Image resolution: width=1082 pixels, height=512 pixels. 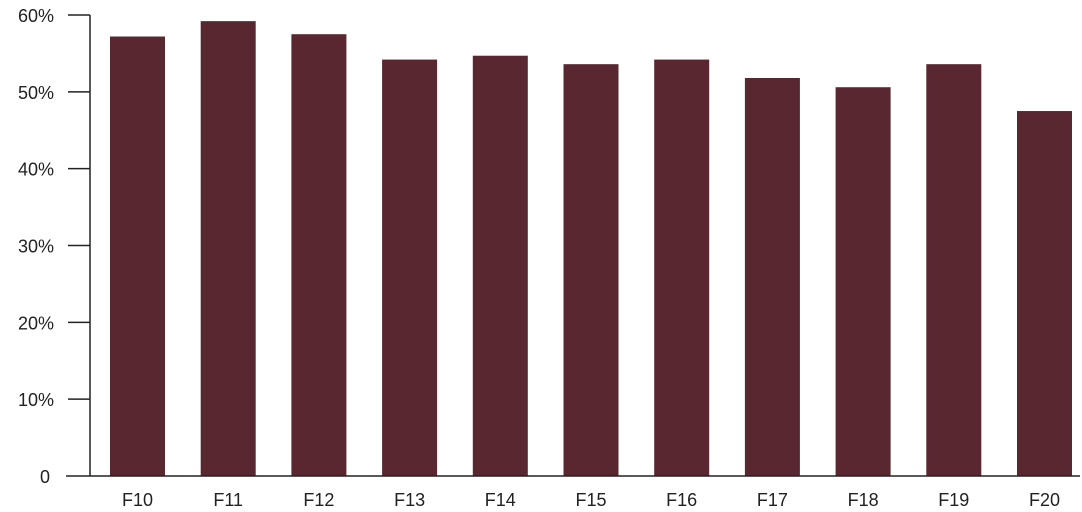 I want to click on x-tick-label: F13, so click(x=409, y=500).